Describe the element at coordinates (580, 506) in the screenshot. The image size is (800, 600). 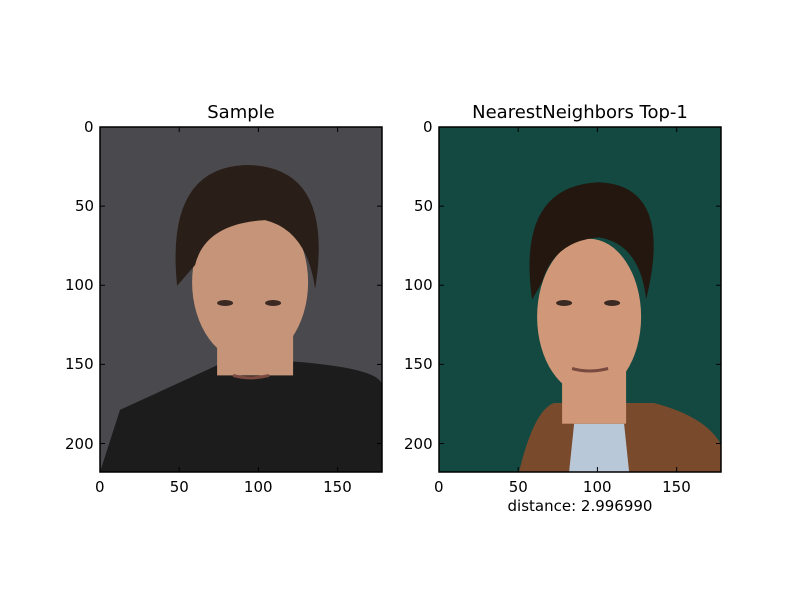
I see `distance-annotation: distance: 2.996990` at that location.